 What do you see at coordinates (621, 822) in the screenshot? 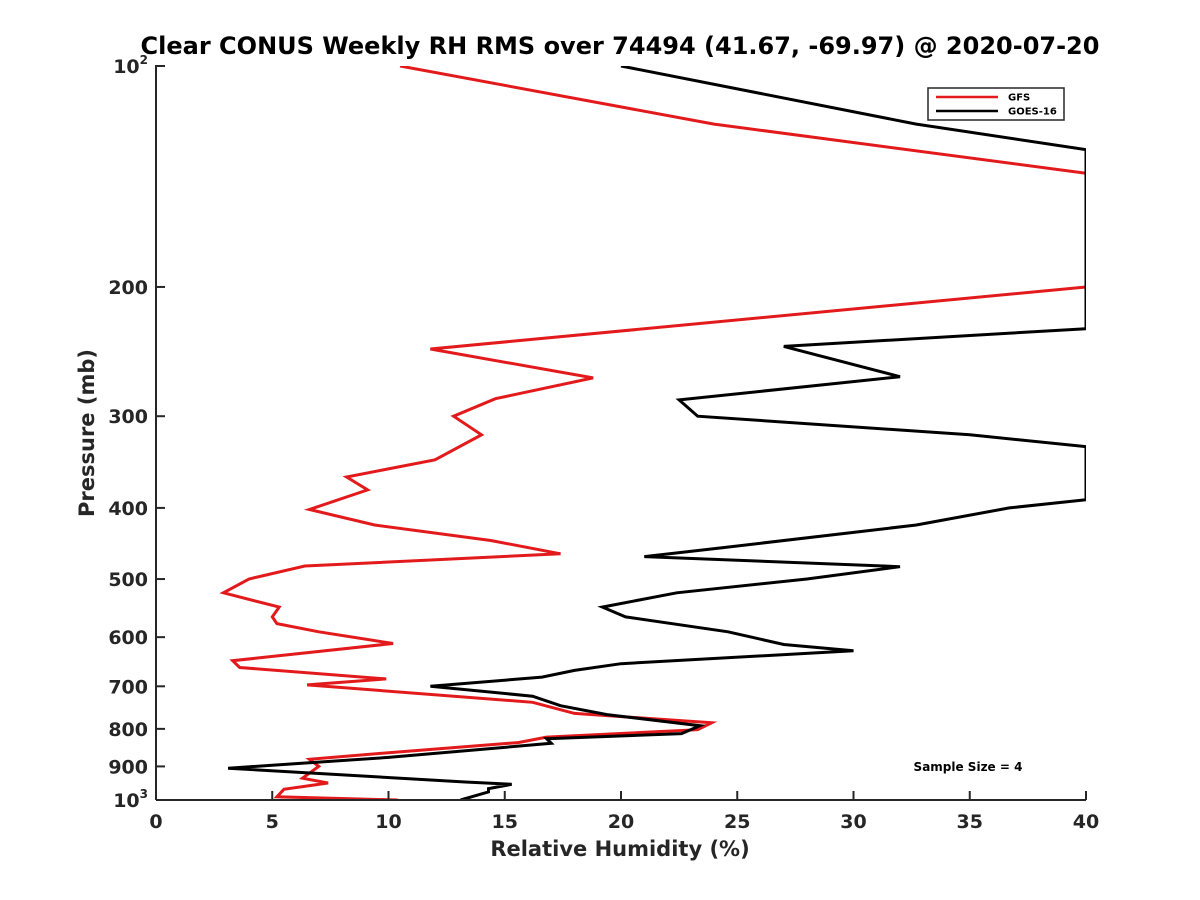
I see `x-tick-label: 20` at bounding box center [621, 822].